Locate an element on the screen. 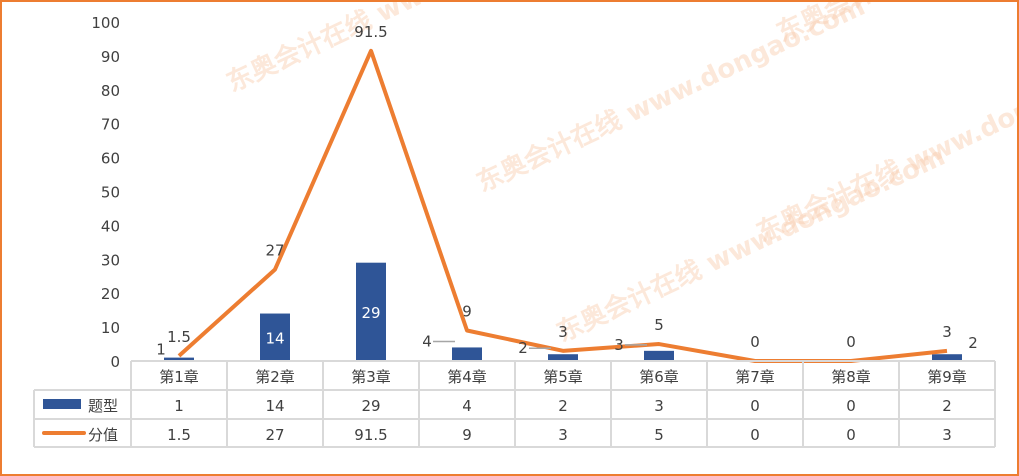 This screenshot has width=1019, height=476. line-data-label: 1.5 is located at coordinates (179, 337).